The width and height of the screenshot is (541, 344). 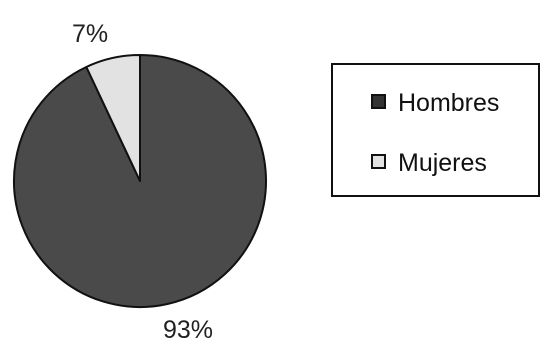 What do you see at coordinates (113, 118) in the screenshot?
I see `pie-slice-mujeres` at bounding box center [113, 118].